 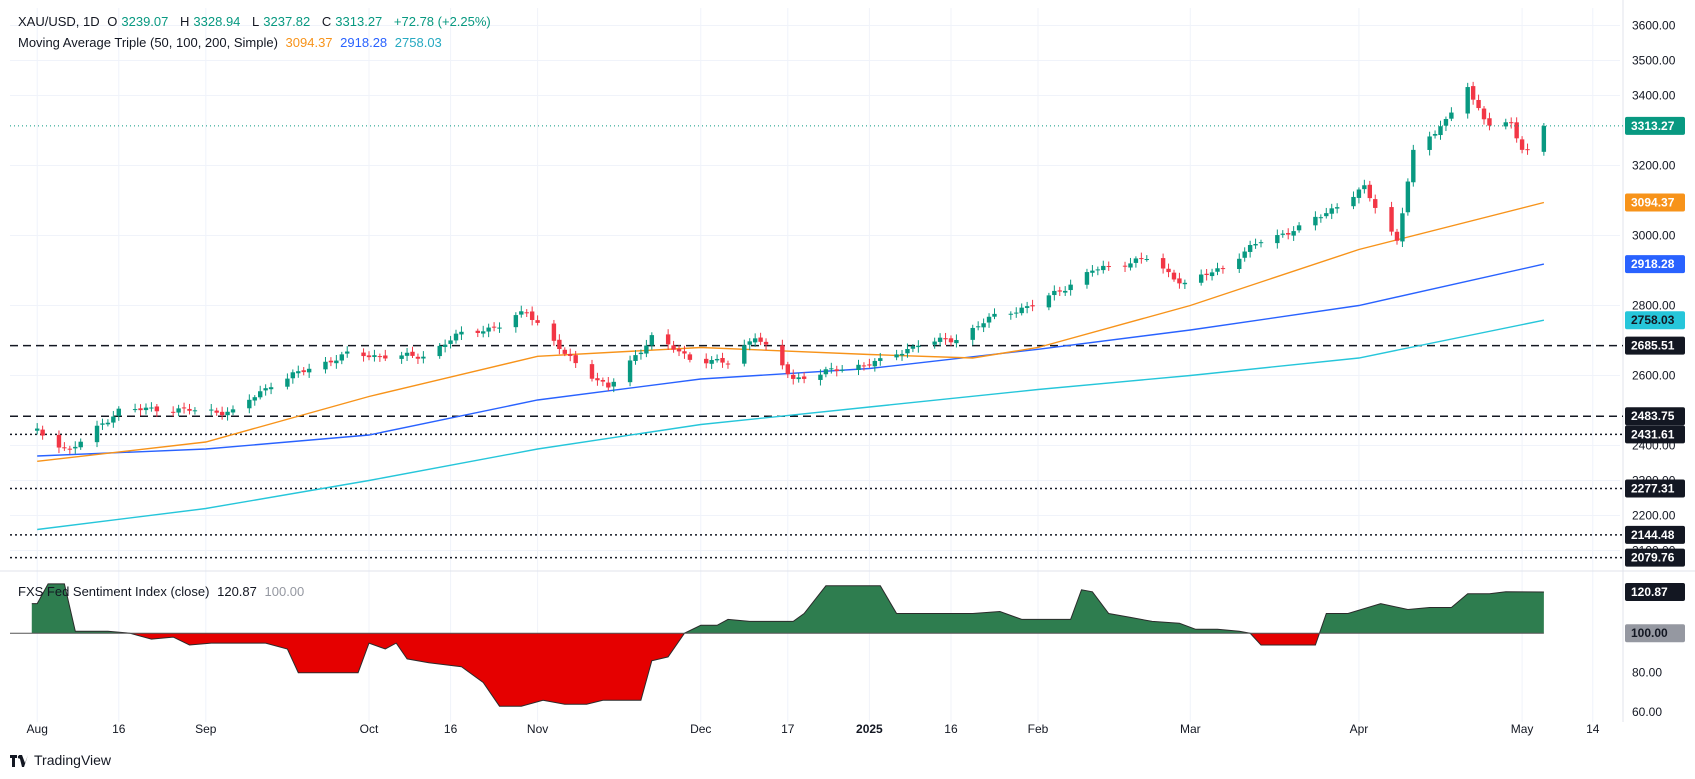 What do you see at coordinates (1655, 534) in the screenshot?
I see `price-level-badge-bg` at bounding box center [1655, 534].